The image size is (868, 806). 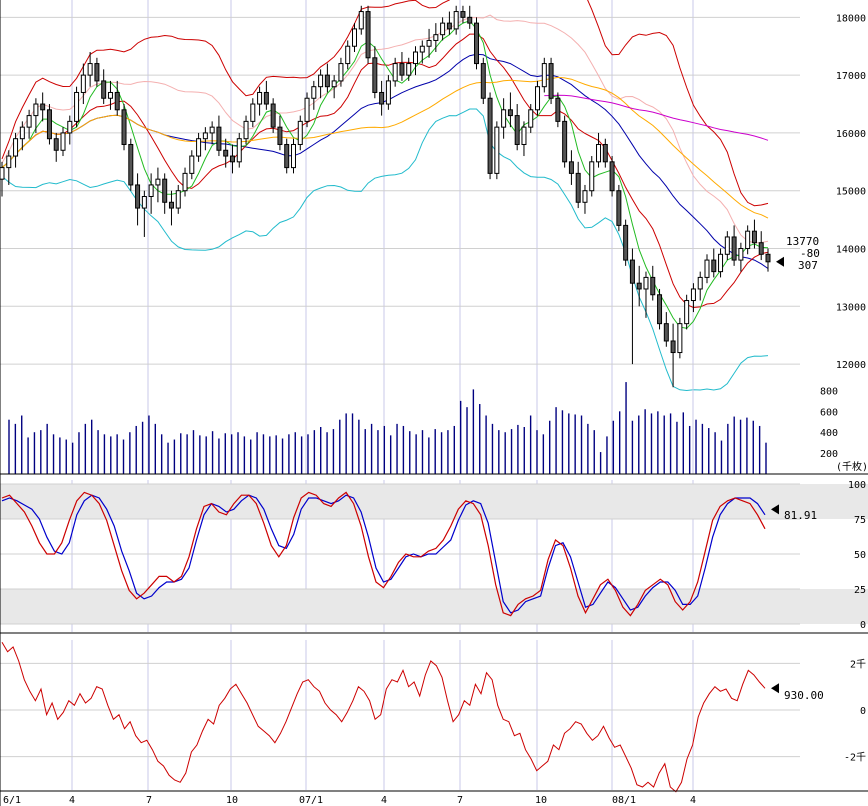 What do you see at coordinates (855, 758) in the screenshot?
I see `oscillator-tick-label: -2千` at bounding box center [855, 758].